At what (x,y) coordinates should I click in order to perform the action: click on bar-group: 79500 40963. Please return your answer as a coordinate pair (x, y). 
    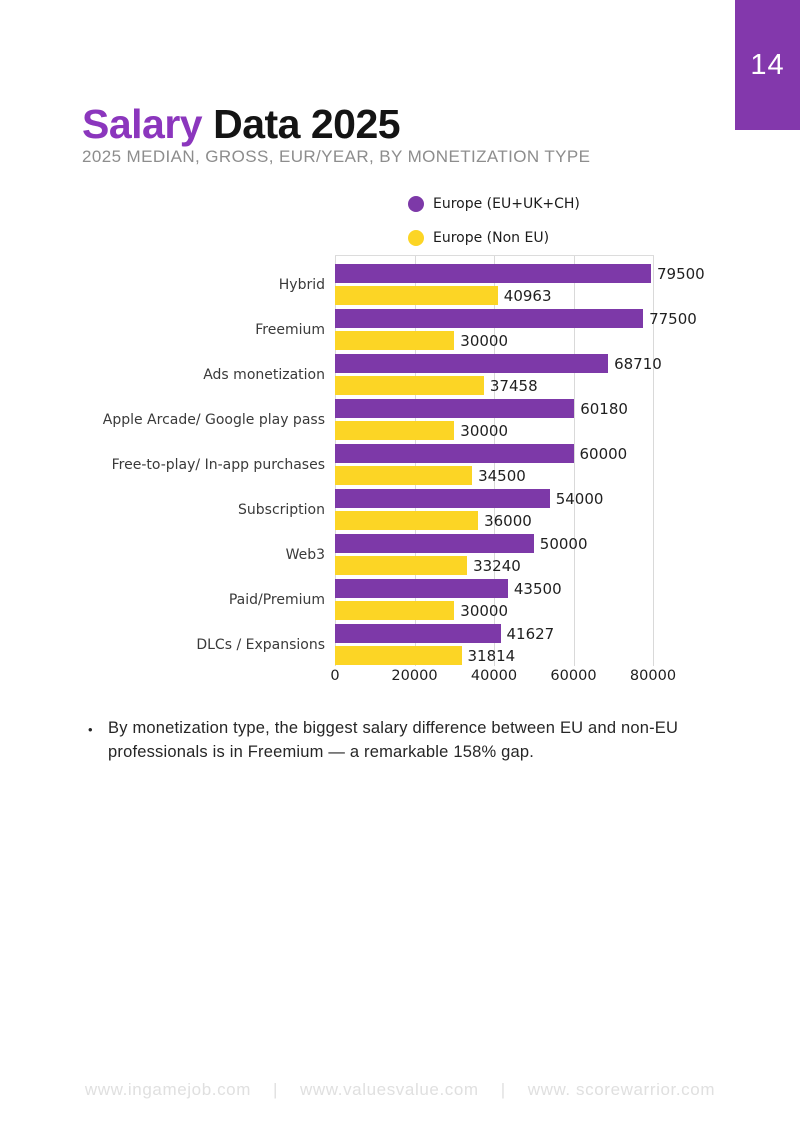
    Looking at the image, I should click on (567, 284).